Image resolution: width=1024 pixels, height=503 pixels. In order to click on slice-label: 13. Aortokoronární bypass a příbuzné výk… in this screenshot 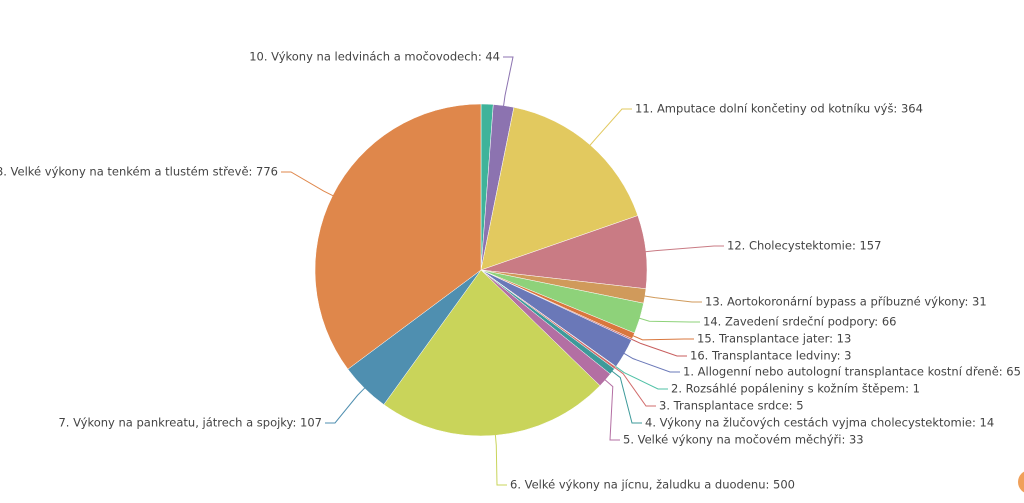, I will do `click(846, 302)`.